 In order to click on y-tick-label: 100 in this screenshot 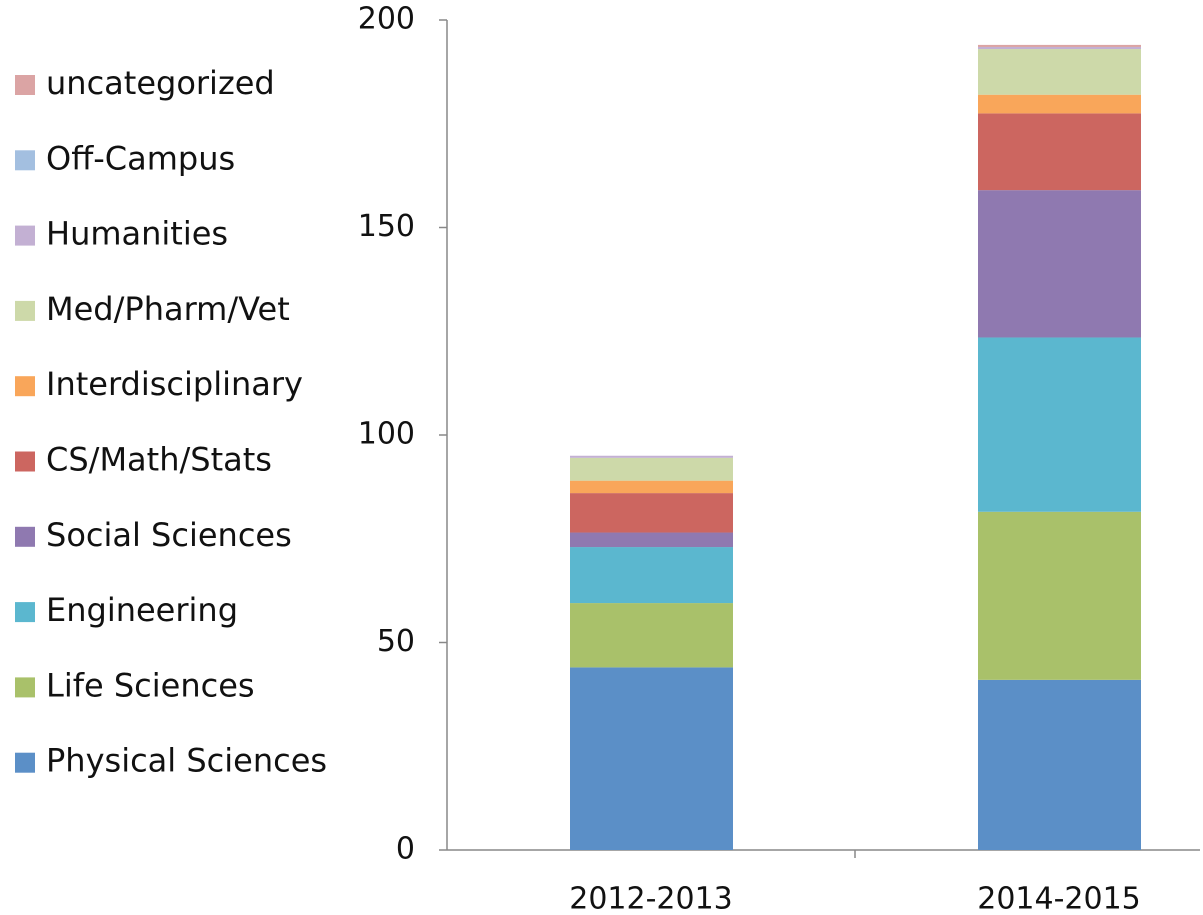, I will do `click(386, 434)`.